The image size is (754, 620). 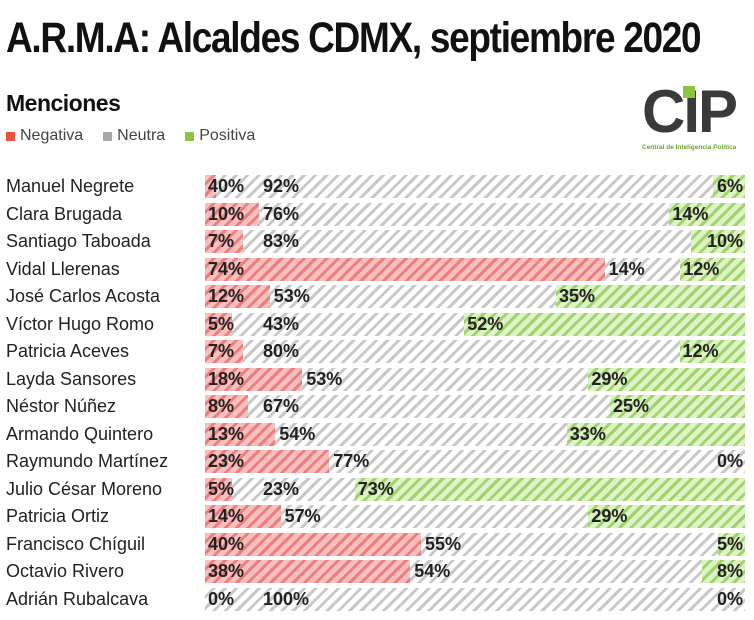 I want to click on negative-value-label: 12%, so click(x=226, y=296).